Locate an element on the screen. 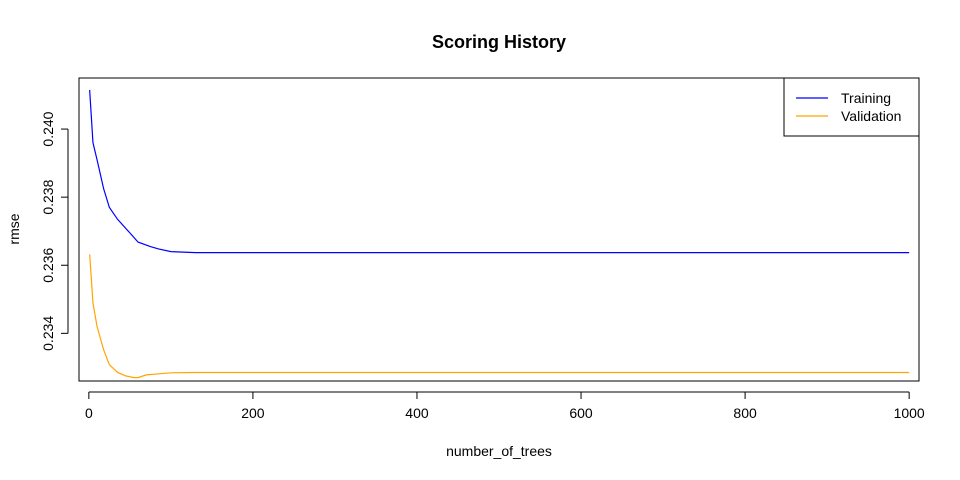 This screenshot has height=480, width=960. y-axis-label: rmse is located at coordinates (14, 228).